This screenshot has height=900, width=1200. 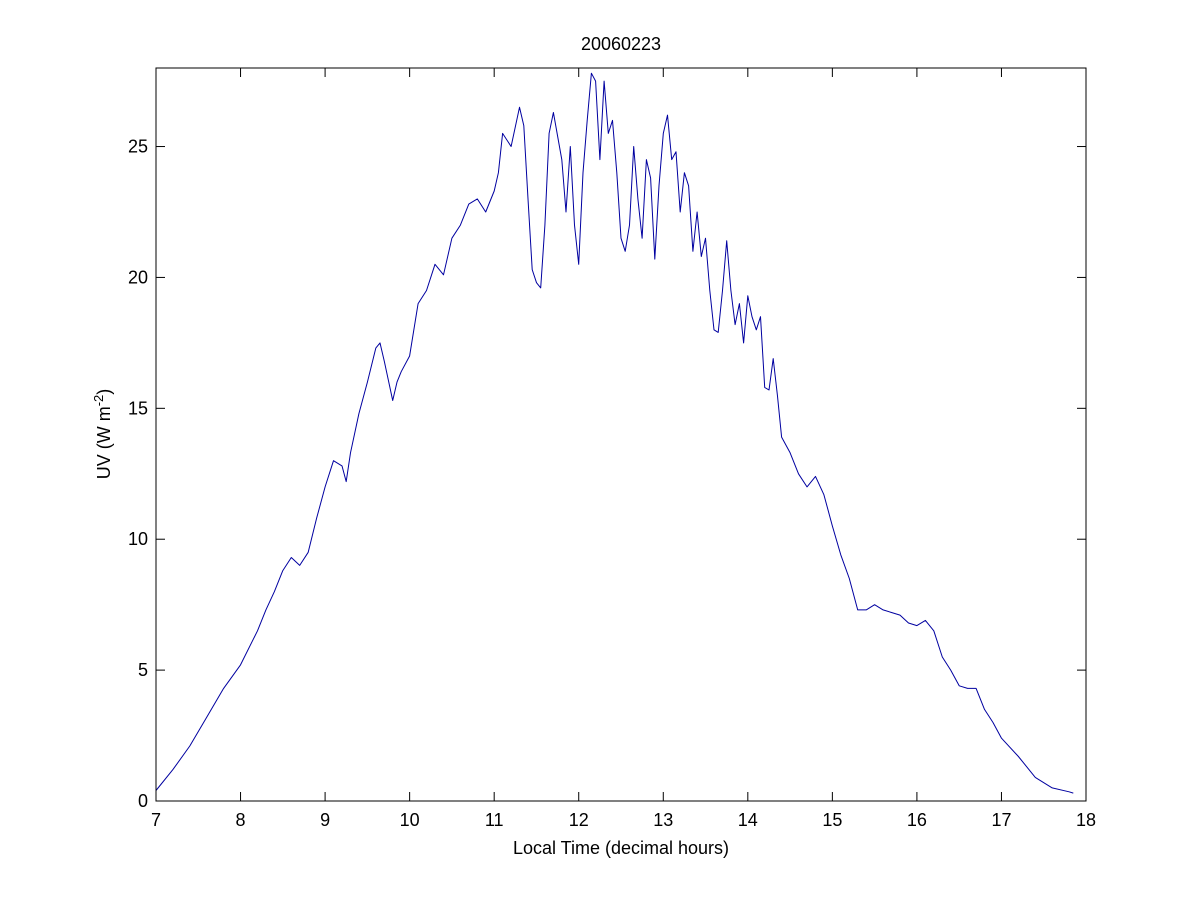 I want to click on chart-title: 20060223, so click(x=621, y=44).